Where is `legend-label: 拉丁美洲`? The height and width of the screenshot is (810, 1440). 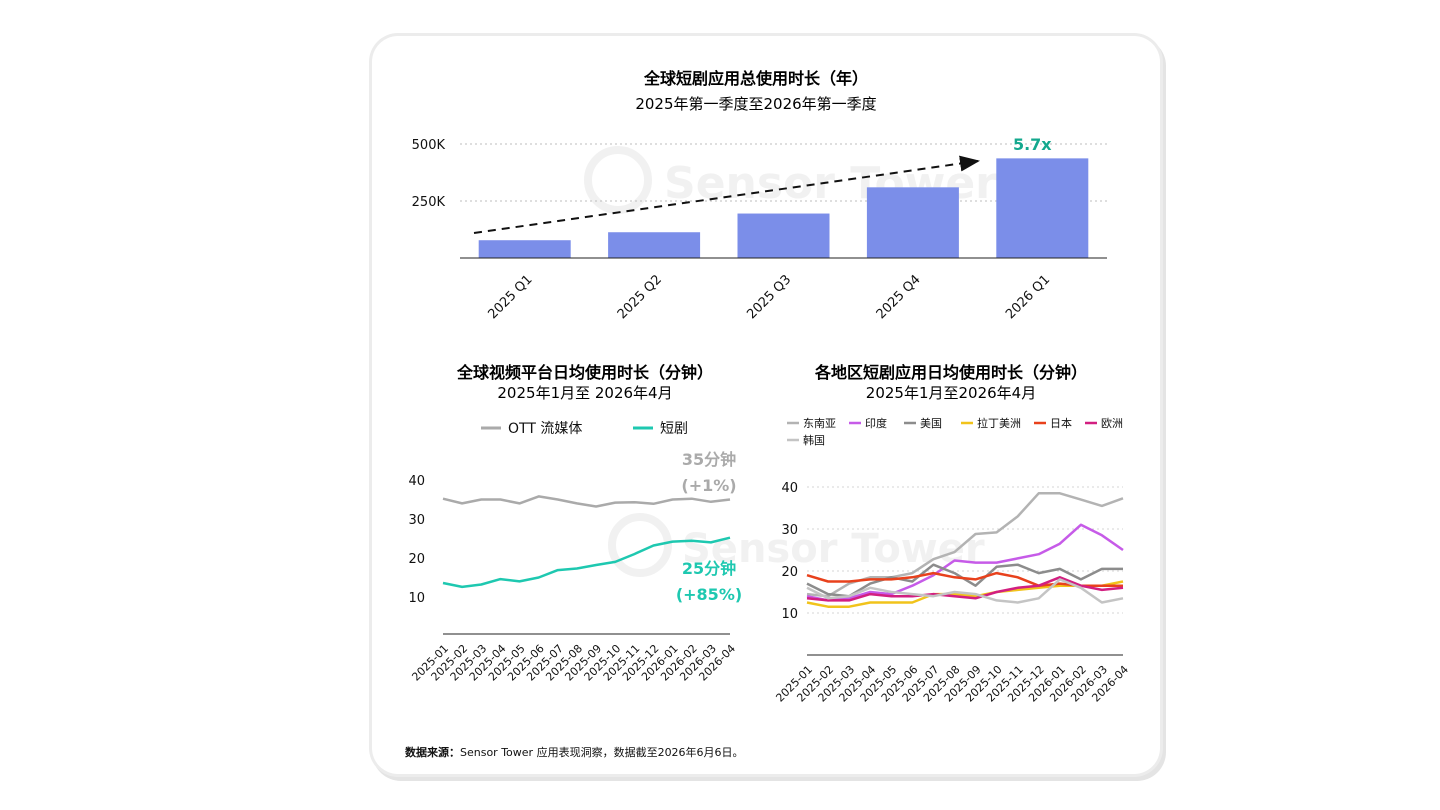 legend-label: 拉丁美洲 is located at coordinates (999, 423).